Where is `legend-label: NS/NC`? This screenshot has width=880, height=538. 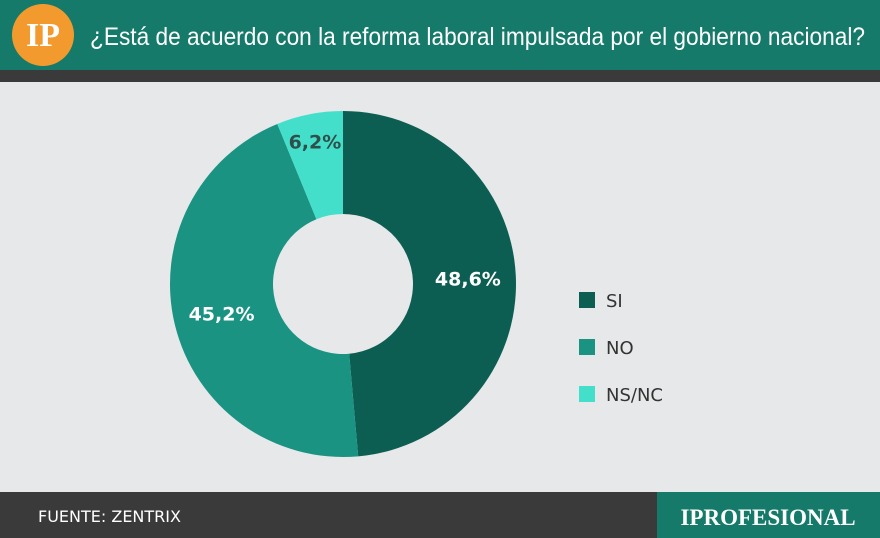 legend-label: NS/NC is located at coordinates (634, 395).